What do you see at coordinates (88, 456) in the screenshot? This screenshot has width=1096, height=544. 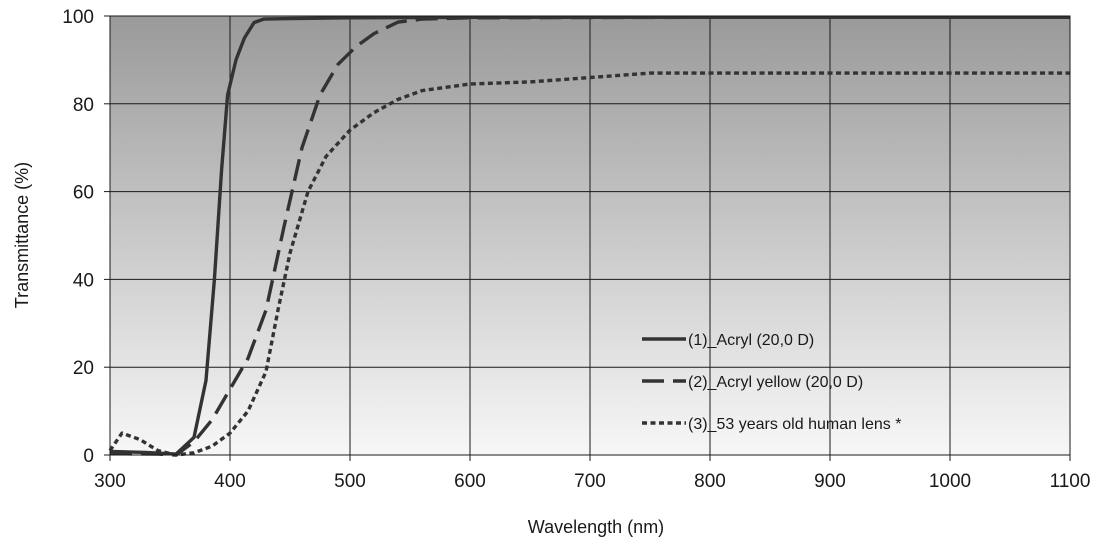 I see `y-tick-label: 0` at bounding box center [88, 456].